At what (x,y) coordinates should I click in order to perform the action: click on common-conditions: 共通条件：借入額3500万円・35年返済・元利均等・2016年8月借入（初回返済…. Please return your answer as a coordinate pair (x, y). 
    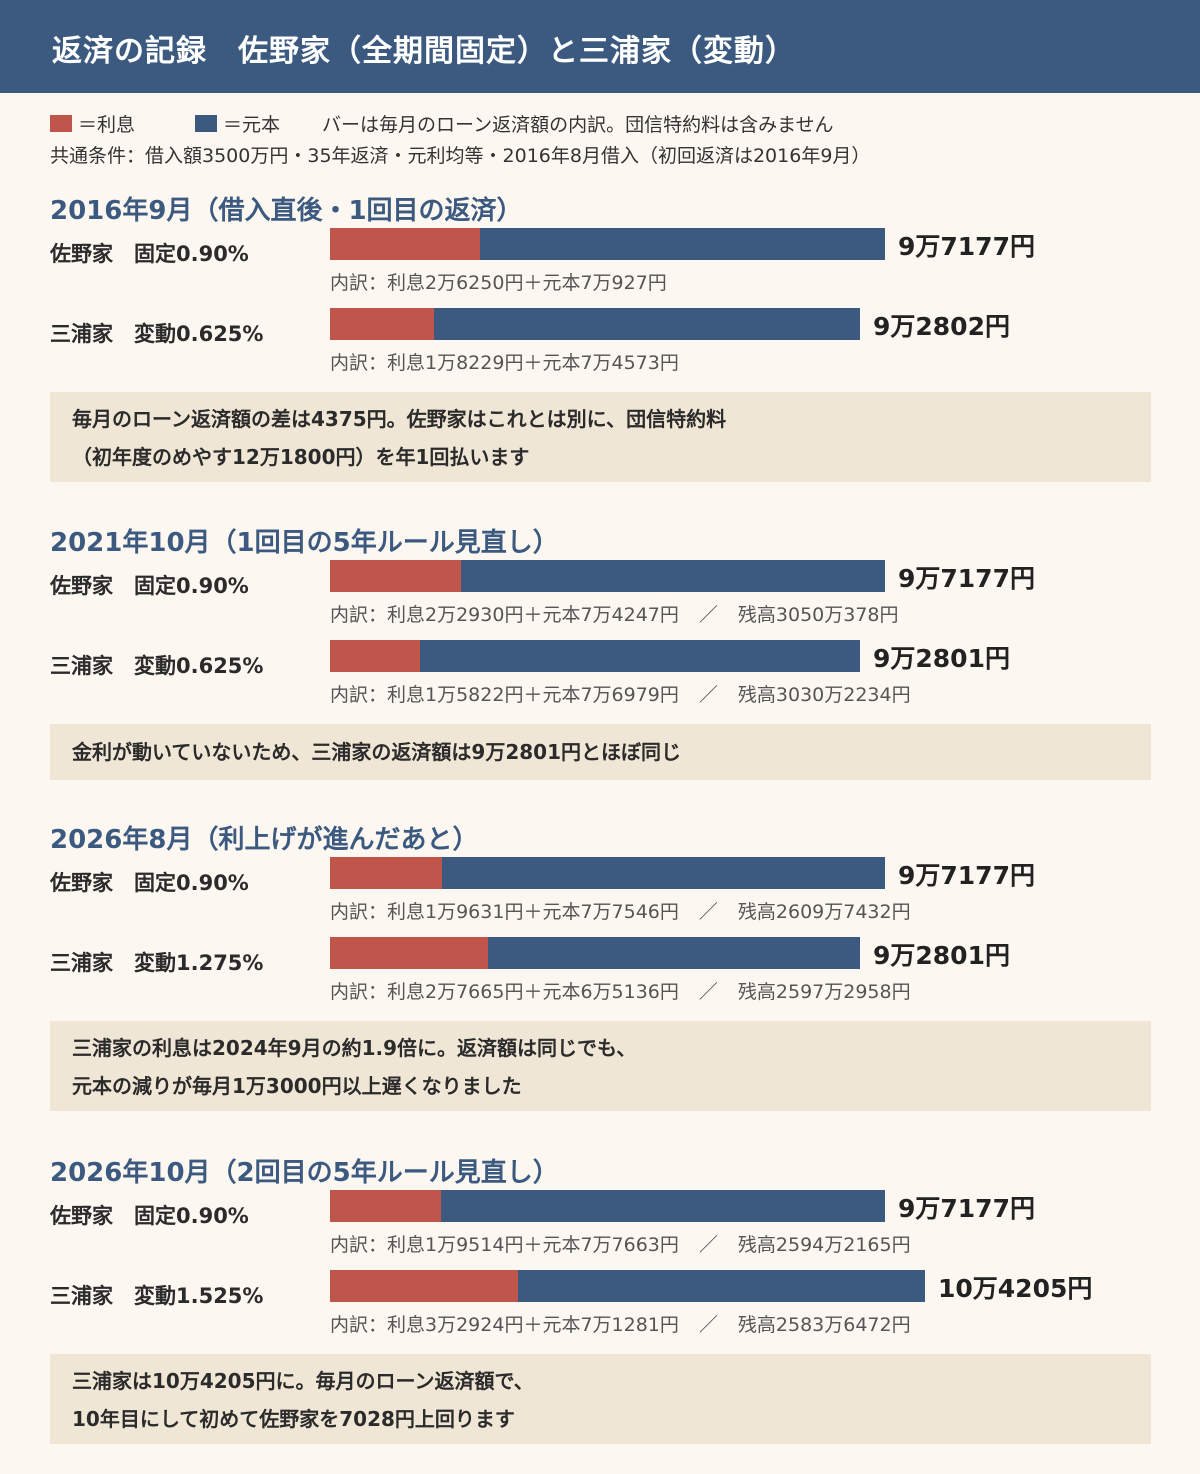
    Looking at the image, I should click on (460, 156).